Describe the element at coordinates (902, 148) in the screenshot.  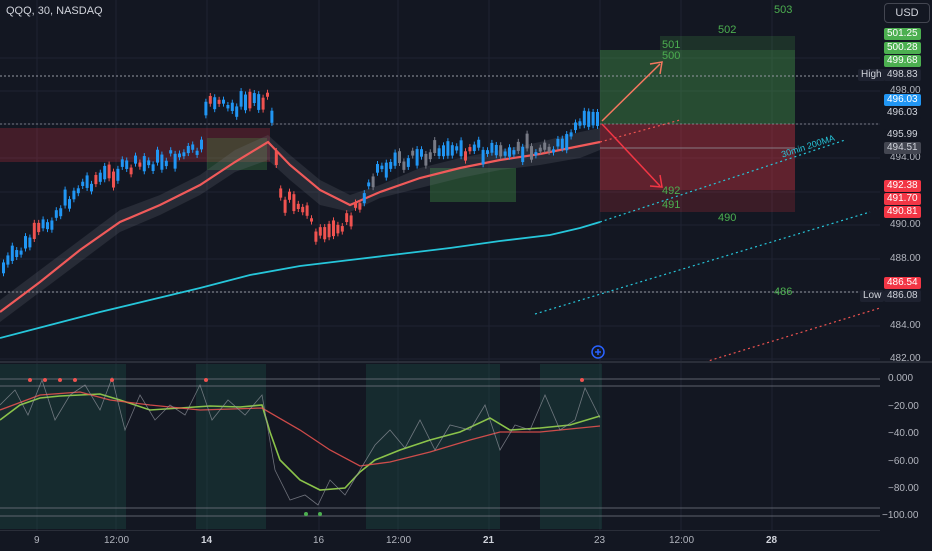
I see `price-tag: 494.51` at that location.